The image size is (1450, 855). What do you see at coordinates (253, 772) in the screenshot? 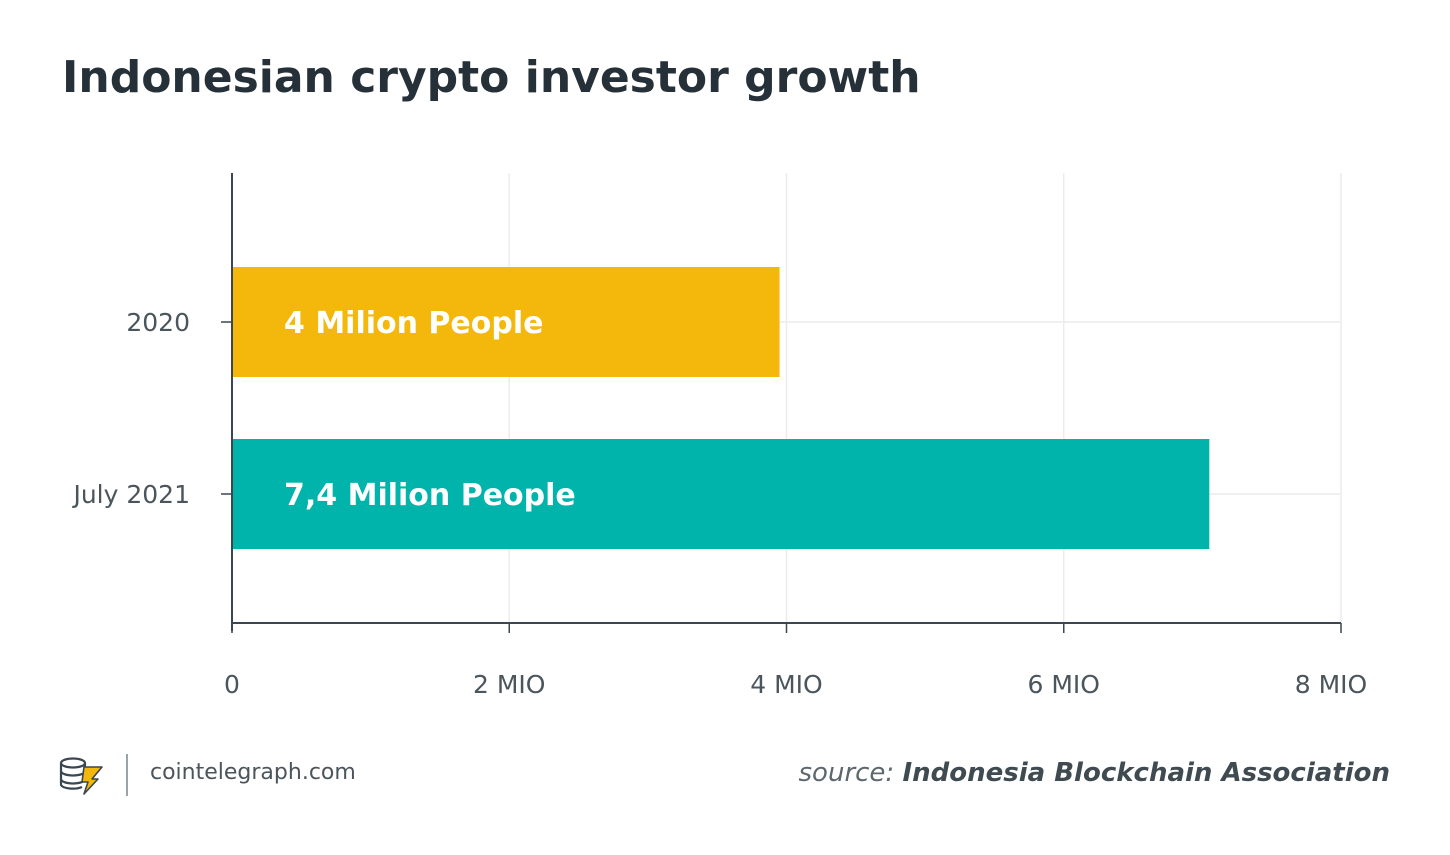
I see `site-url: cointelegraph.com` at bounding box center [253, 772].